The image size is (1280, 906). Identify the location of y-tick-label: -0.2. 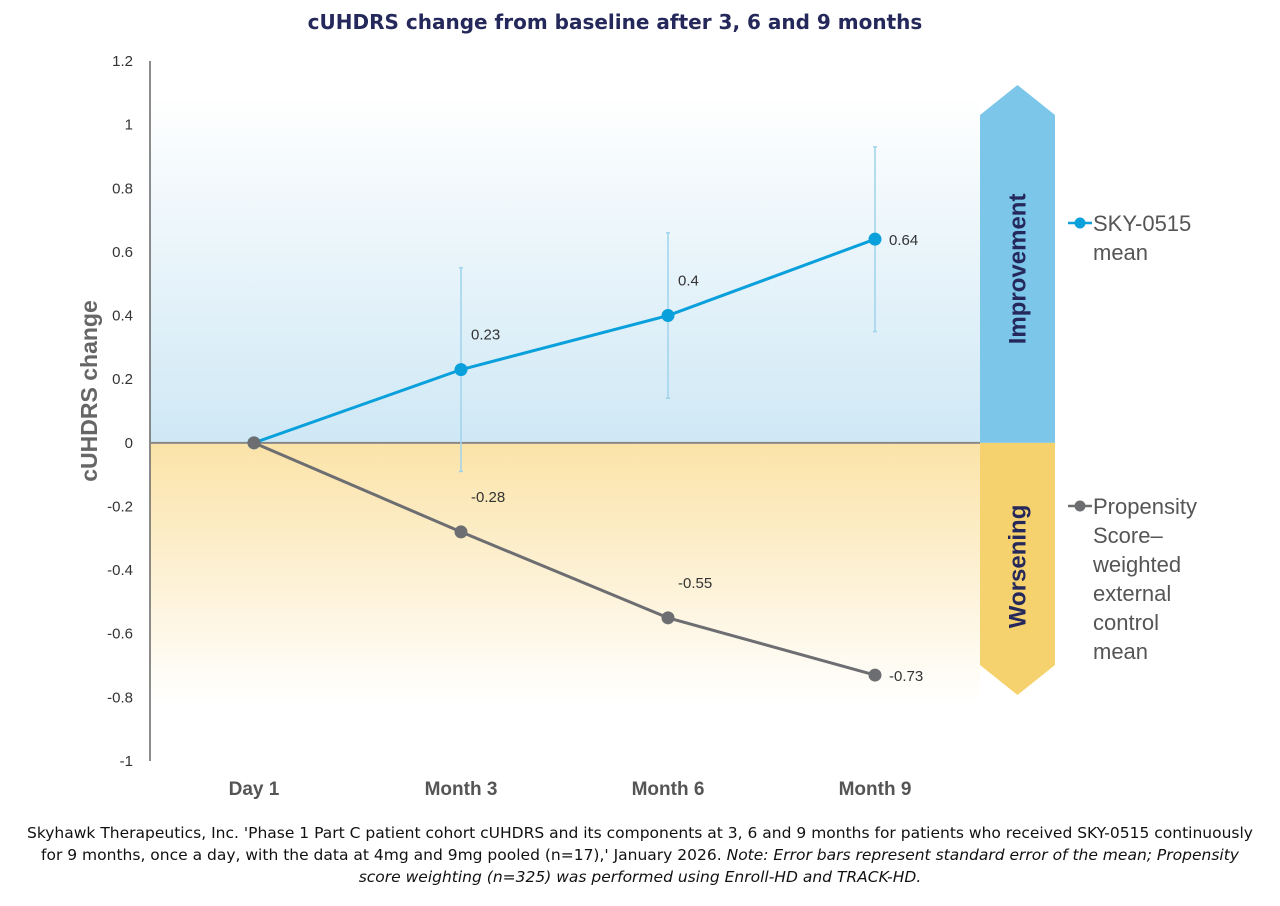
(120, 506).